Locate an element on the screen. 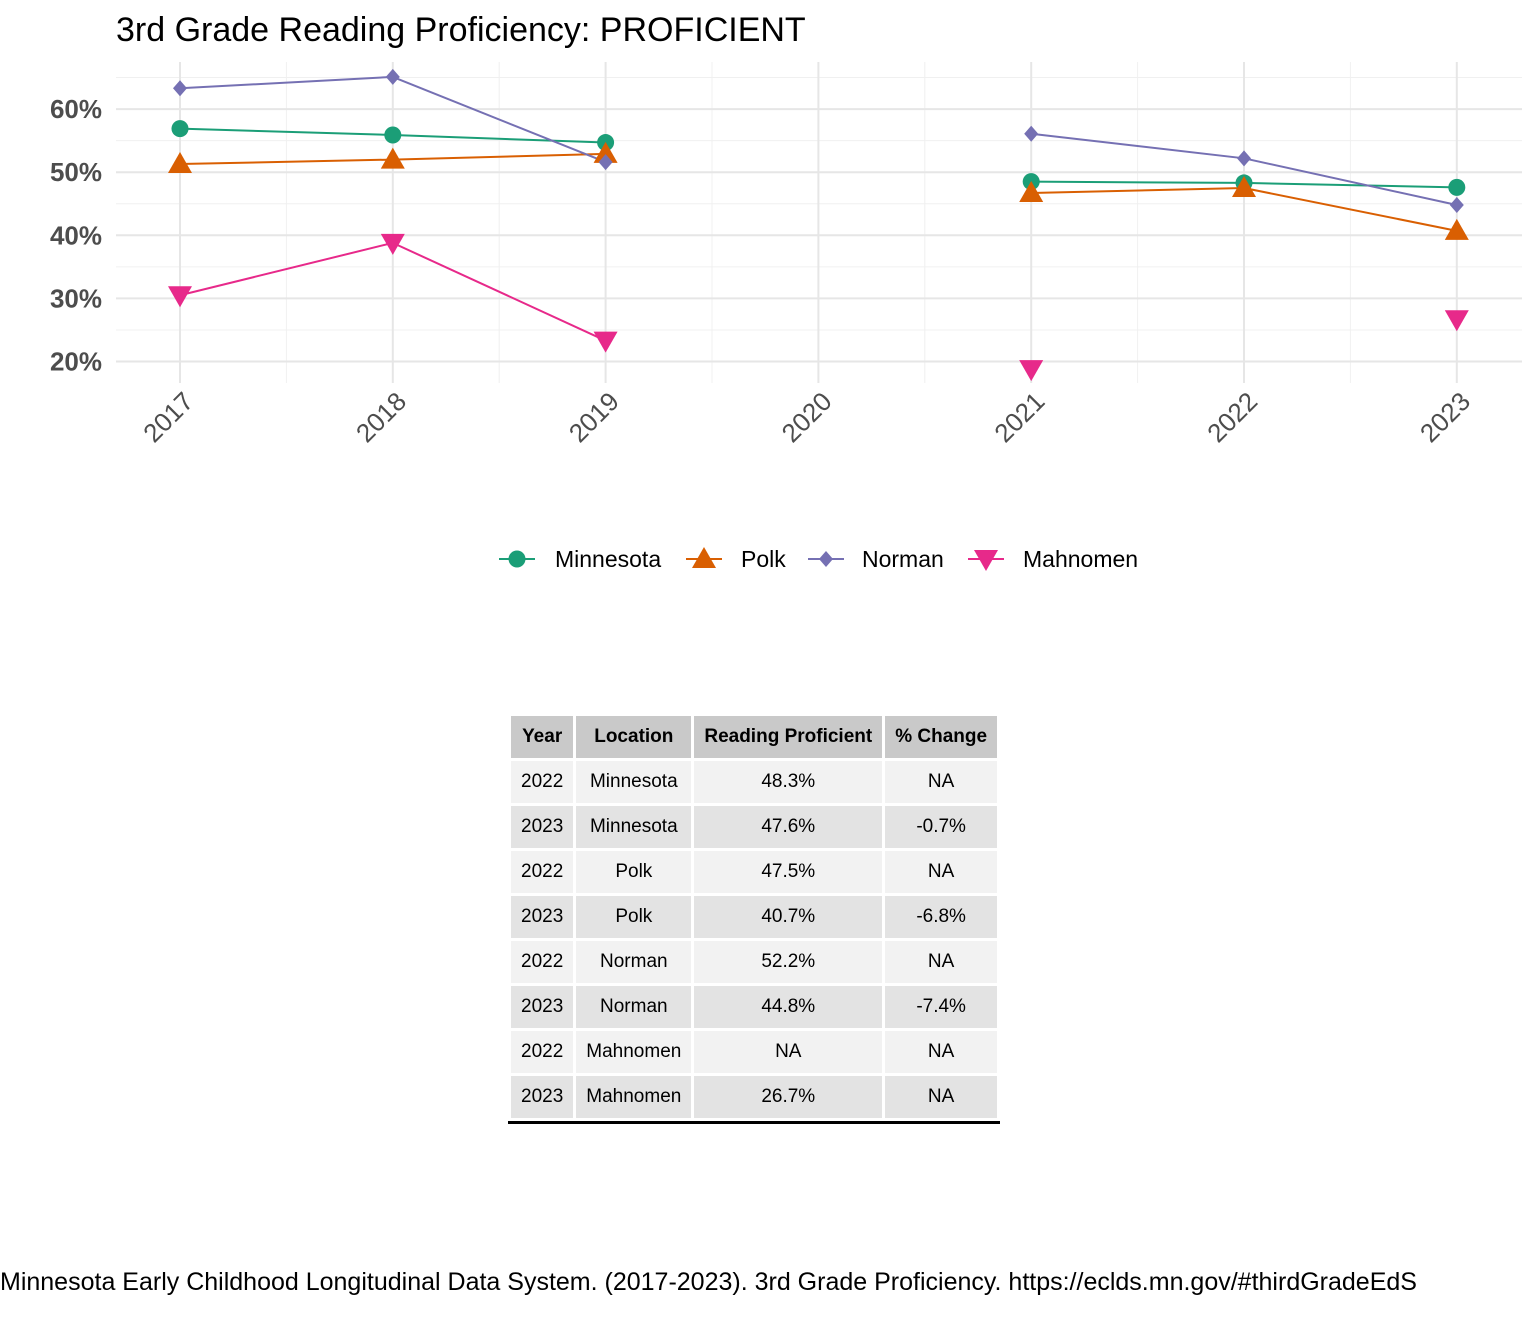 The width and height of the screenshot is (1536, 1344). table-row: 2022 Minnesota 48.3% NA is located at coordinates (754, 782).